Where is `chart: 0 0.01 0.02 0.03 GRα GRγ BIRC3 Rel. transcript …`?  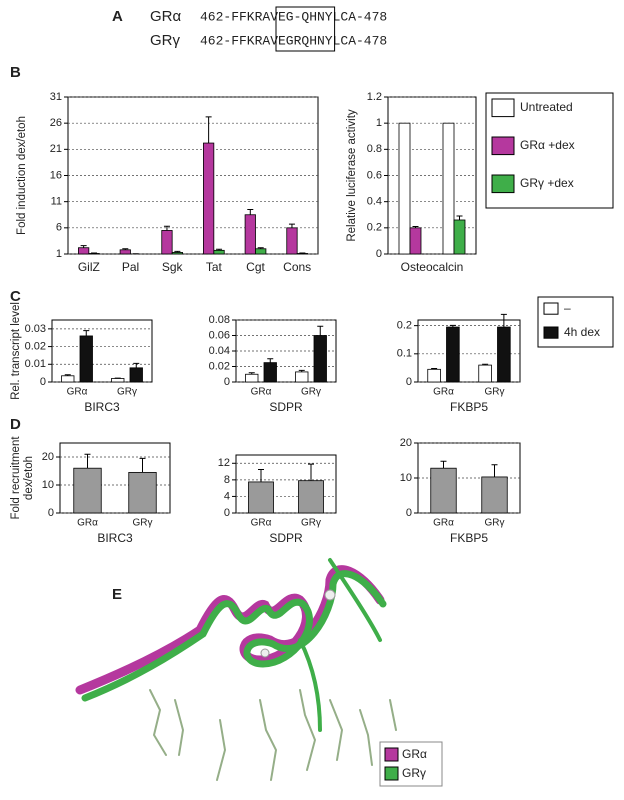 chart: 0 0.01 0.02 0.03 GRα GRγ BIRC3 Rel. transcript … is located at coordinates (81, 358).